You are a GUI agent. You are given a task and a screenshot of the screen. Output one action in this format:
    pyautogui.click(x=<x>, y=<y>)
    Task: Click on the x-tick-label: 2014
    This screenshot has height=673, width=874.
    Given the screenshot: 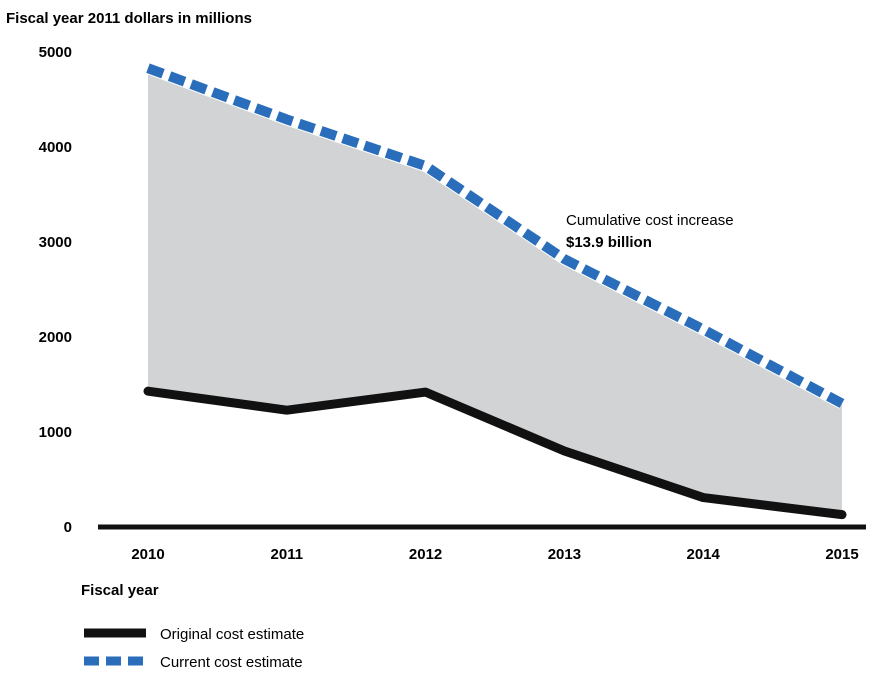 What is the action you would take?
    pyautogui.click(x=704, y=554)
    